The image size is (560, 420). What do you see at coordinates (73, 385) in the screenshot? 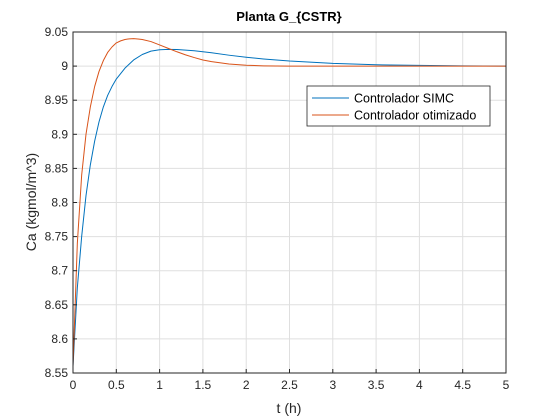
I see `x-tick-label: 0` at bounding box center [73, 385].